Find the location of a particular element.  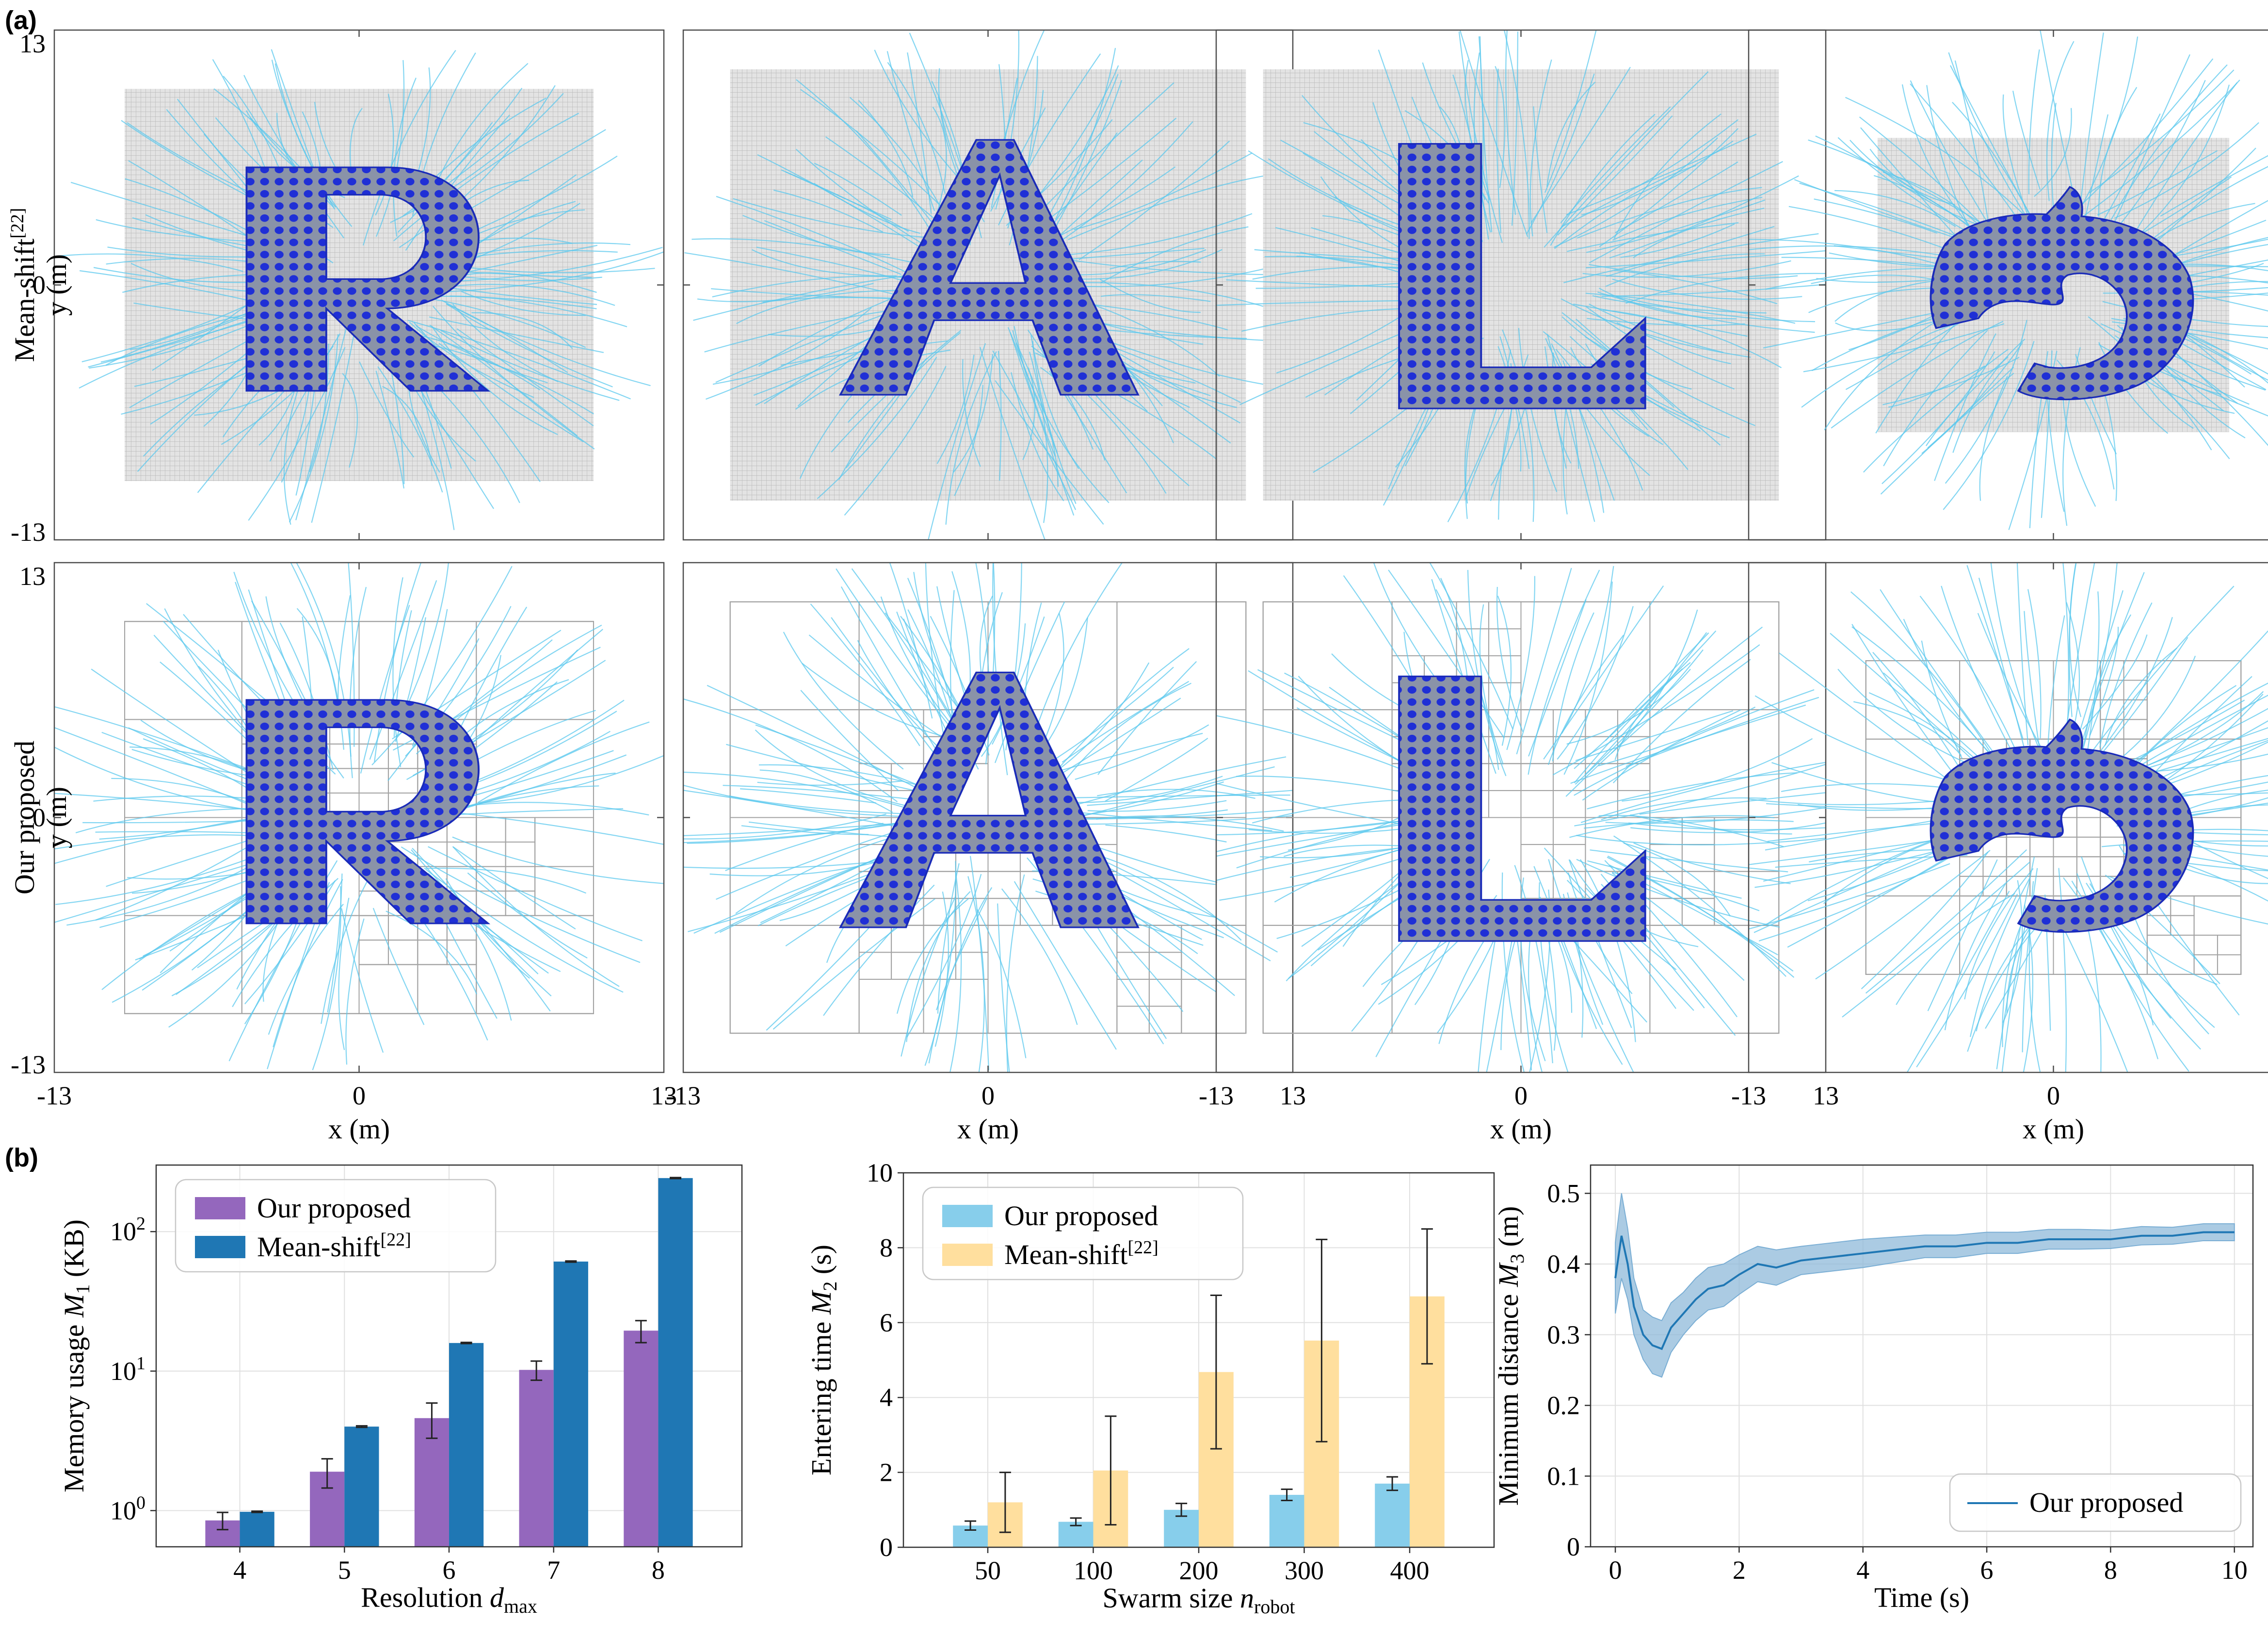

x-tick-label: 300 is located at coordinates (1304, 1570).